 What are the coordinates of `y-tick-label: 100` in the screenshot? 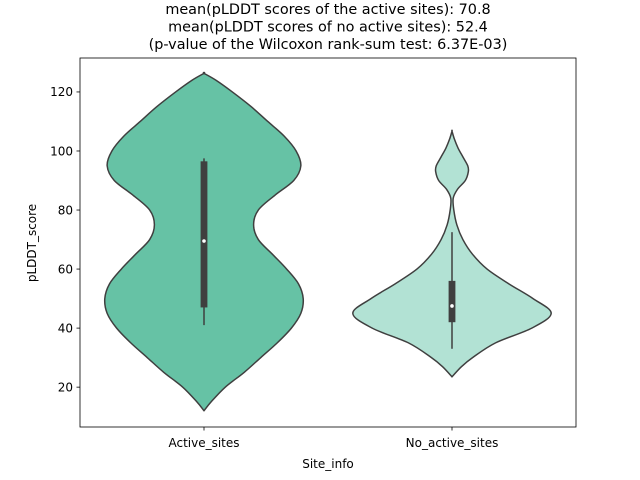 It's located at (61, 151).